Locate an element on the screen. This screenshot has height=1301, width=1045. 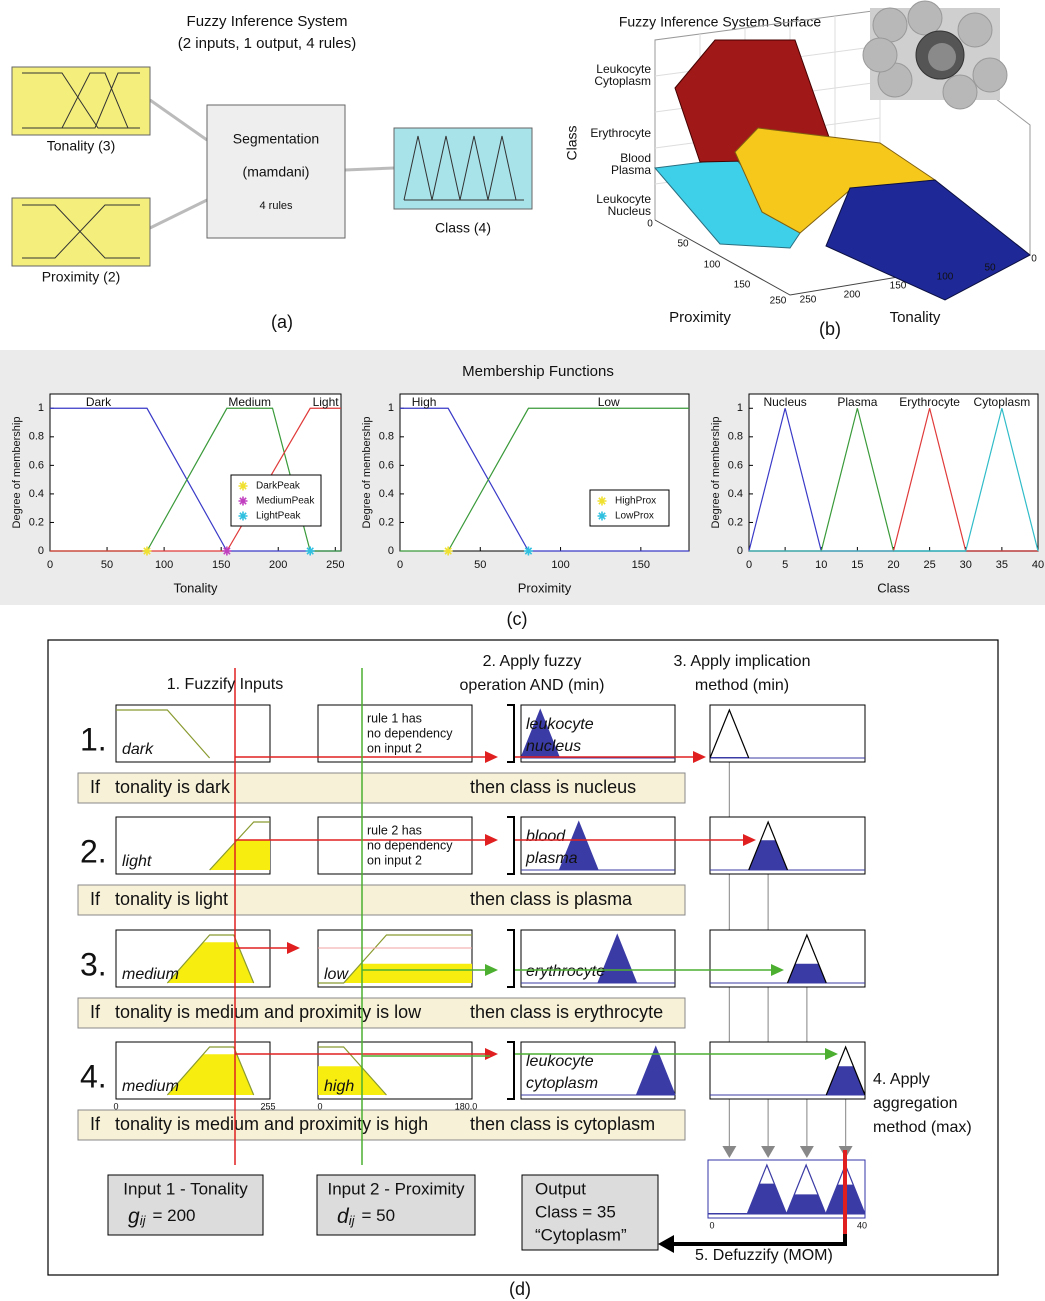
mf-label: Cytoplasm is located at coordinates (1002, 402).